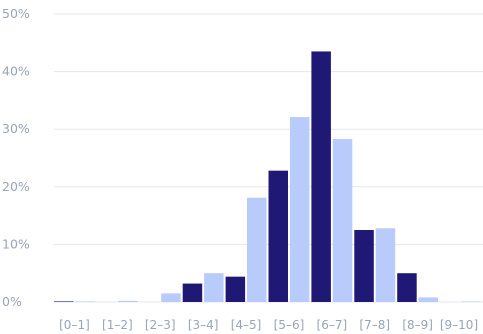 The image size is (483, 334). Describe the element at coordinates (16, 128) in the screenshot. I see `y-tick-label: 30%` at that location.